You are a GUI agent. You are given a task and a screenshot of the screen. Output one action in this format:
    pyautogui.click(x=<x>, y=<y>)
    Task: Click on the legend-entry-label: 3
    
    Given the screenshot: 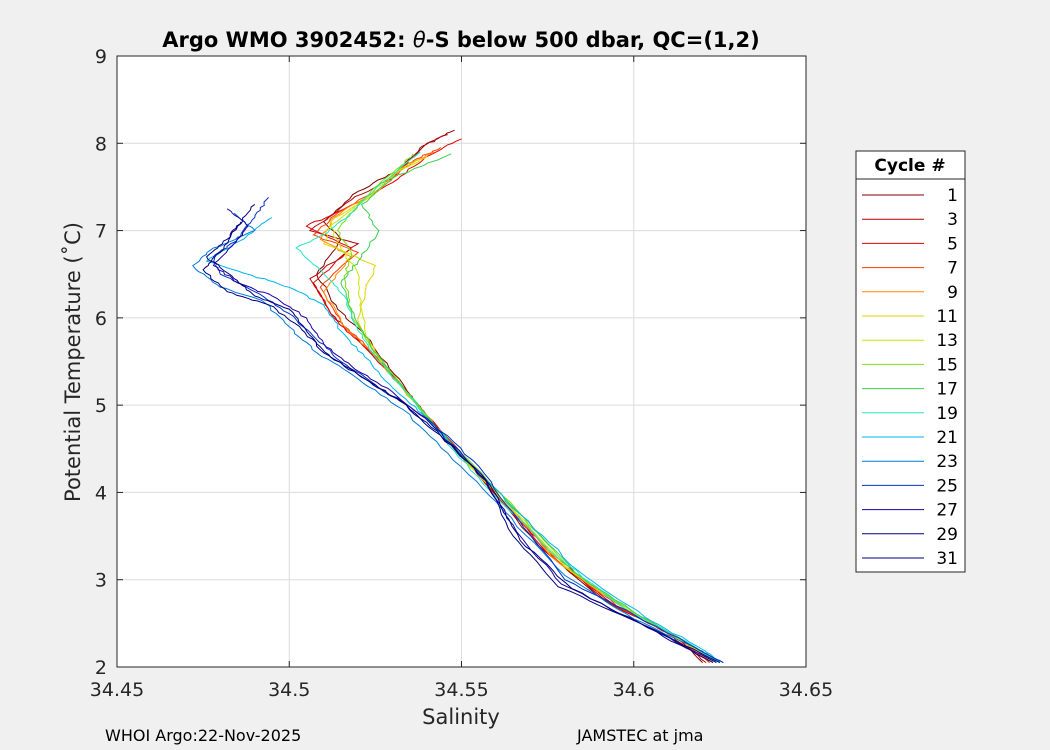 What is the action you would take?
    pyautogui.click(x=952, y=220)
    